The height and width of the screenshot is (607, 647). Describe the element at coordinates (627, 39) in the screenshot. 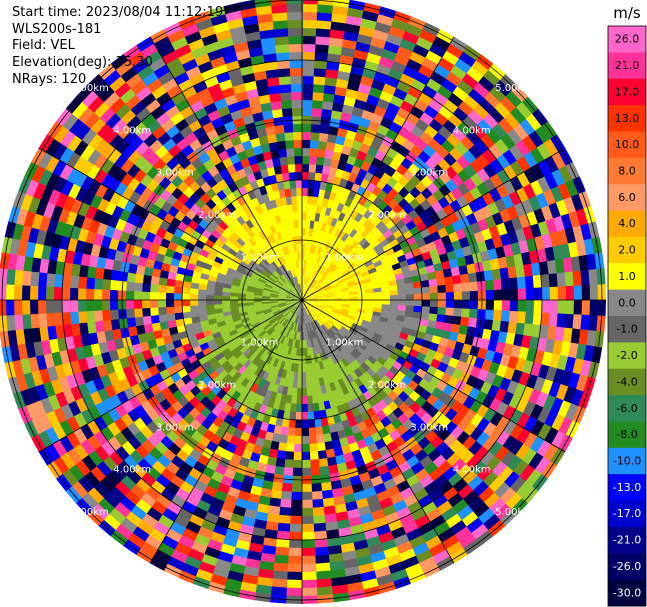

I see `colorbar-tick-label: 26.0` at that location.